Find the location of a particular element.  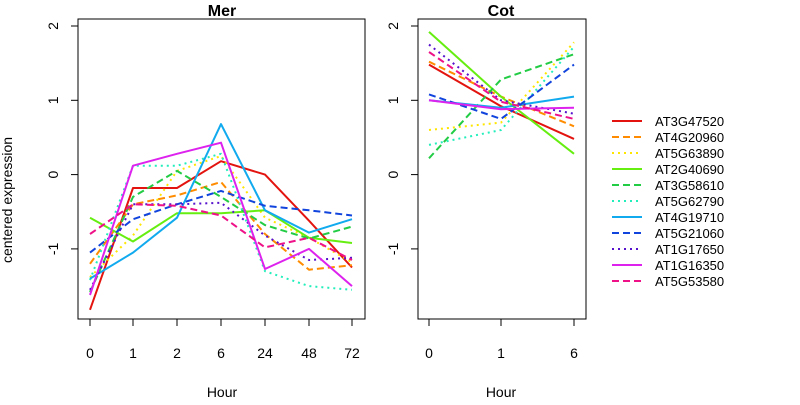

series-line-at5g63890 is located at coordinates (501, 86).